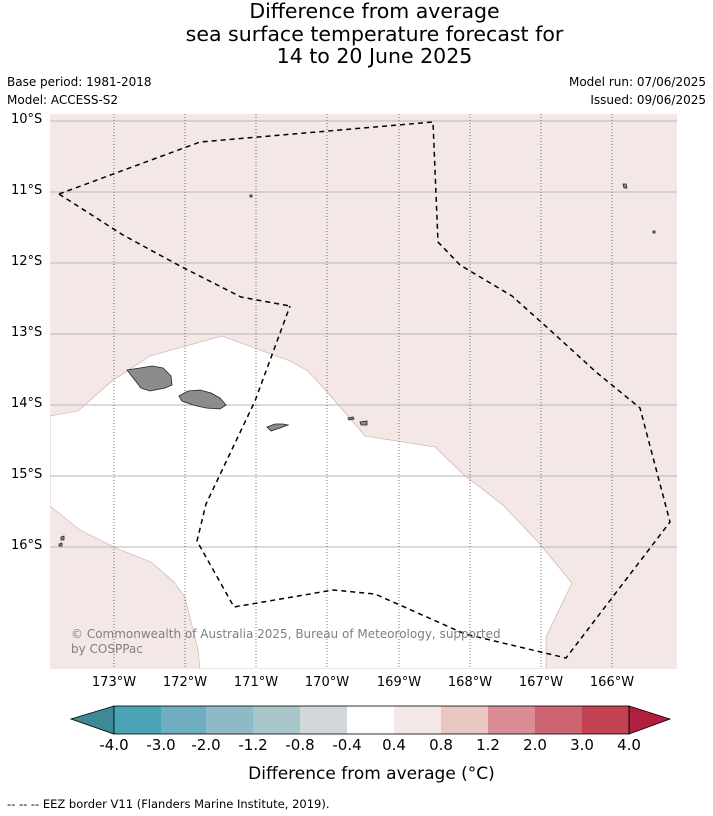 The width and height of the screenshot is (713, 816). What do you see at coordinates (202, 399) in the screenshot?
I see `upolu-island` at bounding box center [202, 399].